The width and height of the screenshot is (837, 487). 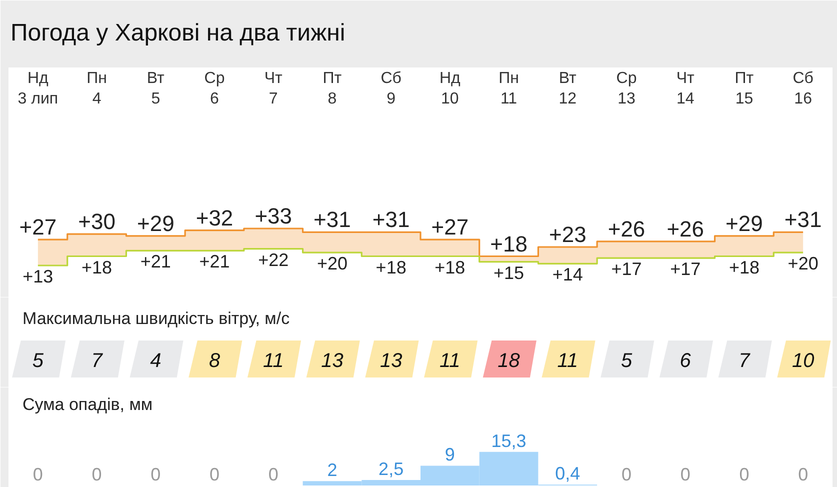 What do you see at coordinates (178, 33) in the screenshot?
I see `chart-title: Погода у Харкові на два тижні` at bounding box center [178, 33].